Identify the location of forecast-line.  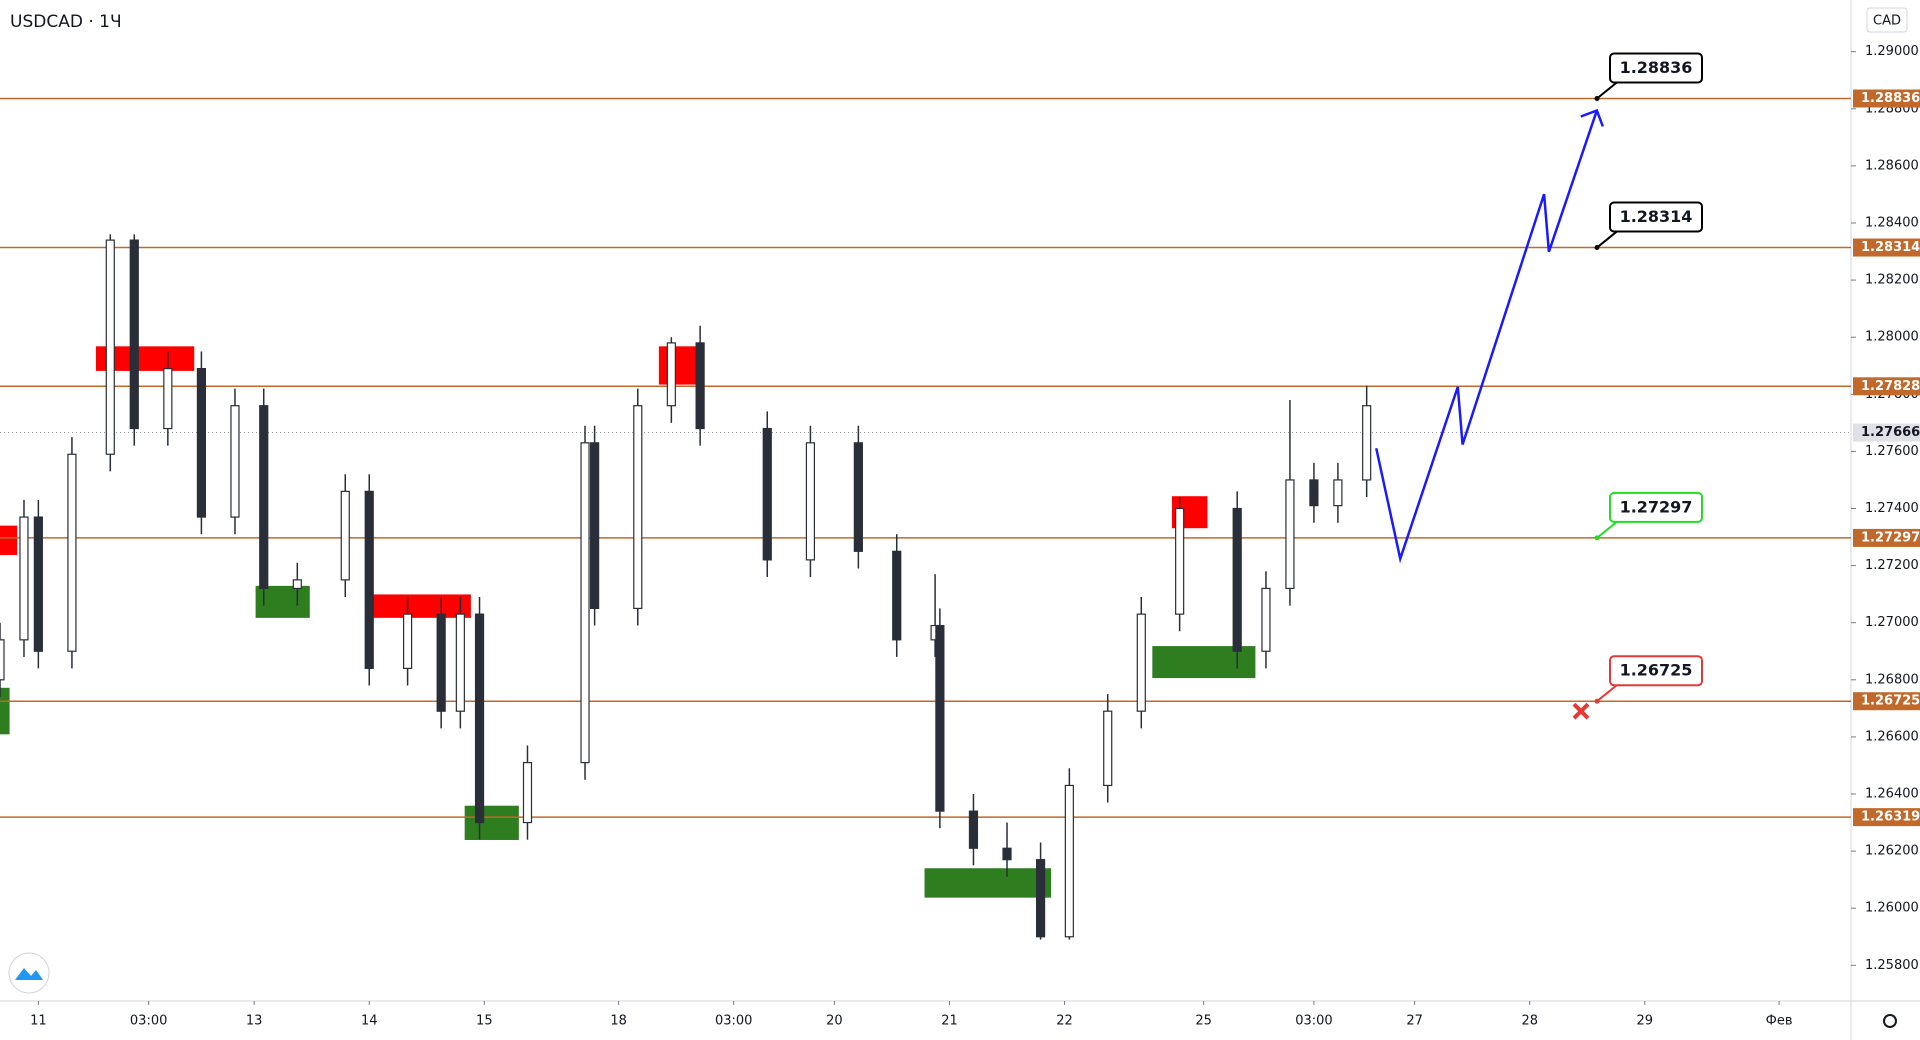
(1487, 337).